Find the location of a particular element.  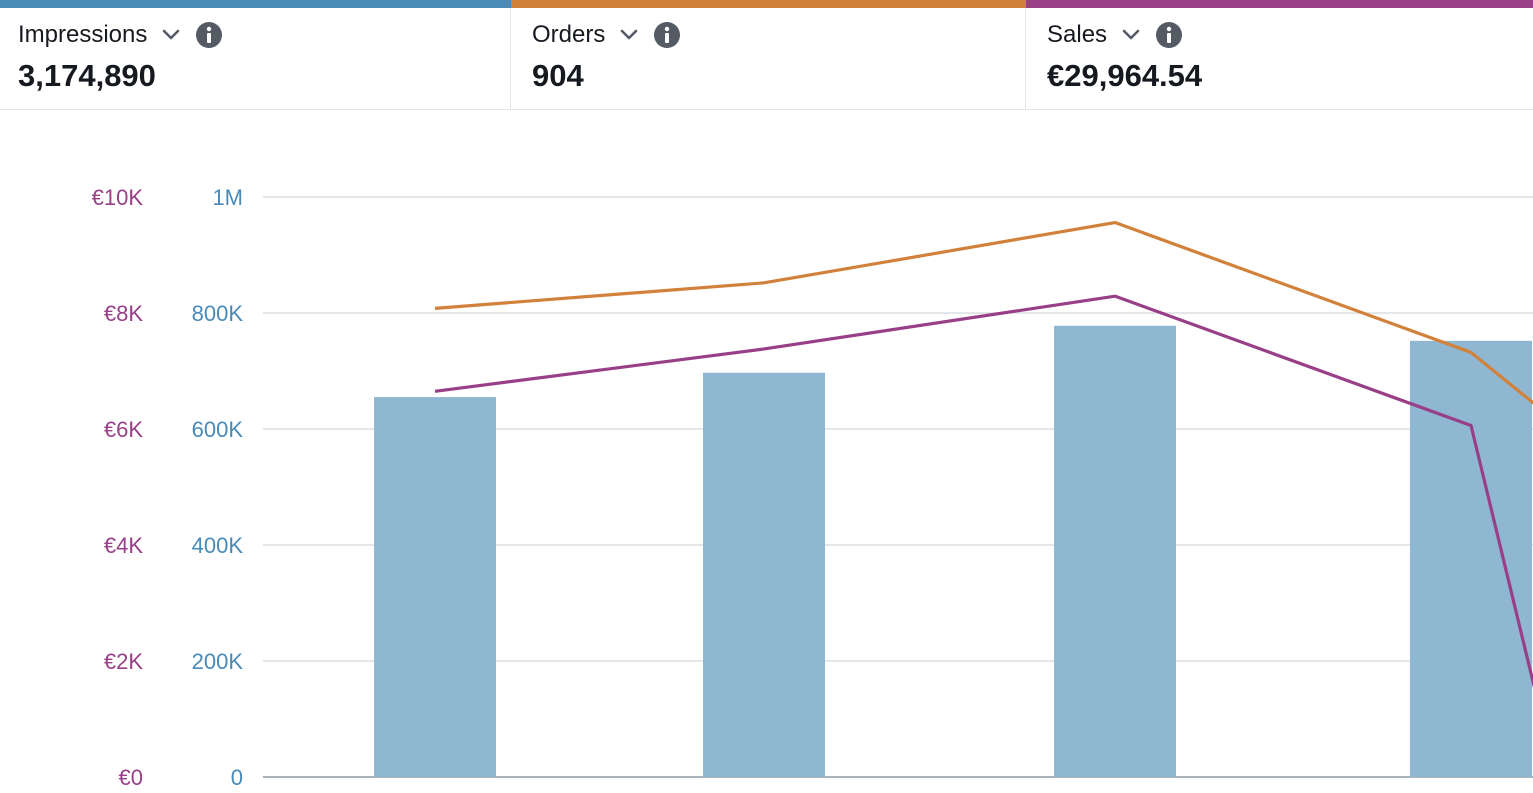

sales-axis-tick-label: €6K is located at coordinates (123, 429).